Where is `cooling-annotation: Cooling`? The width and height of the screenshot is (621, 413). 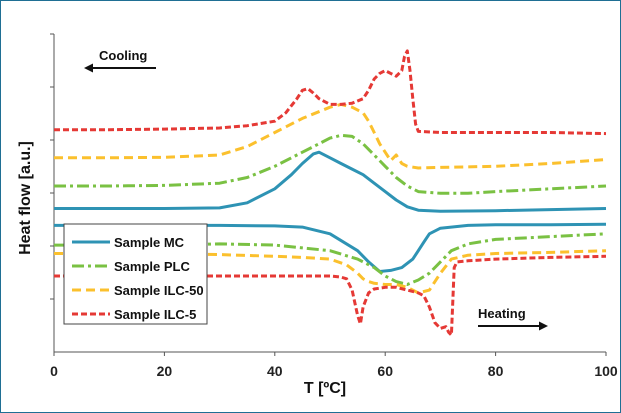 cooling-annotation: Cooling is located at coordinates (120, 60).